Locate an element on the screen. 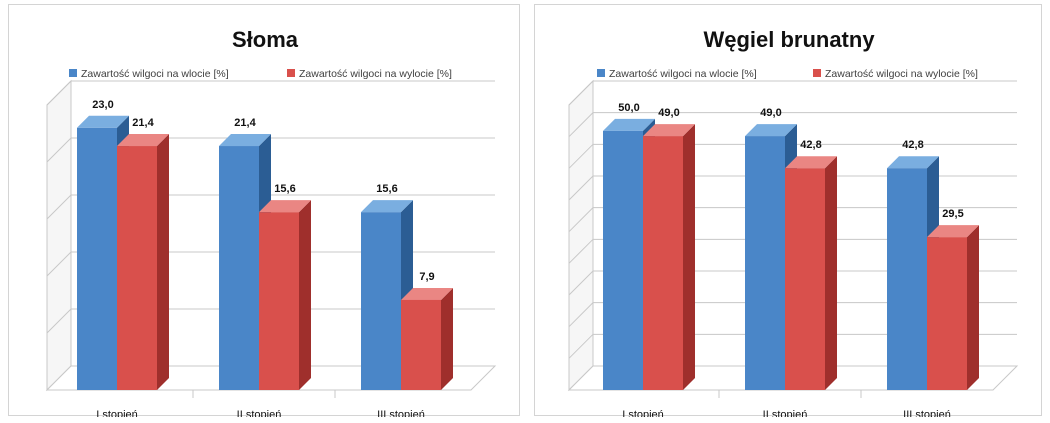 The width and height of the screenshot is (1050, 423). data-label: 29,5 is located at coordinates (952, 214).